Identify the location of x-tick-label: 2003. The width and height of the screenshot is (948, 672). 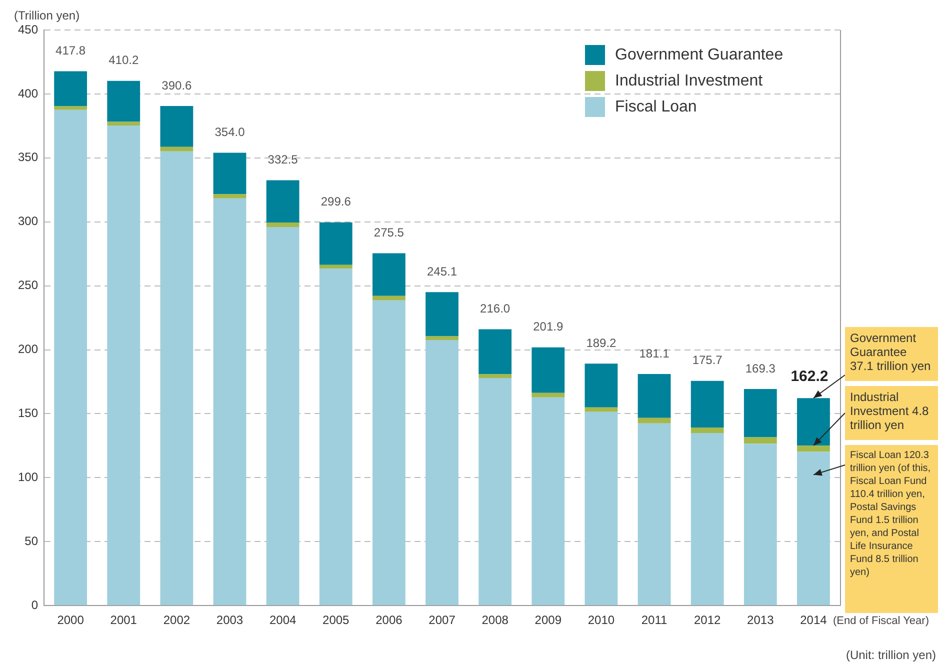
(230, 620).